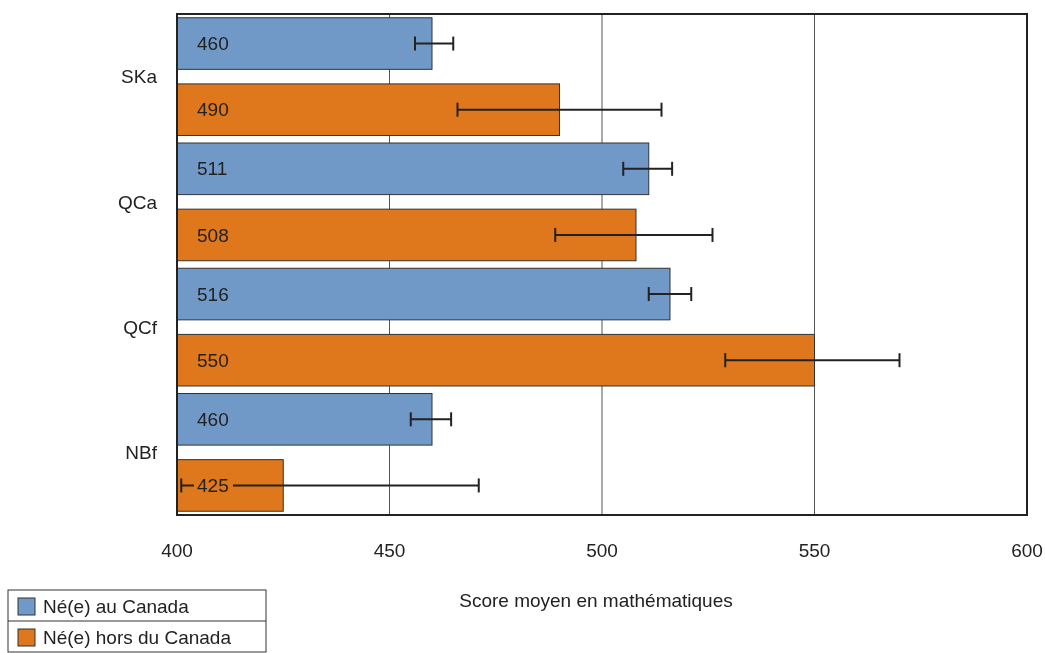  I want to click on y-tick-label: NBf, so click(141, 453).